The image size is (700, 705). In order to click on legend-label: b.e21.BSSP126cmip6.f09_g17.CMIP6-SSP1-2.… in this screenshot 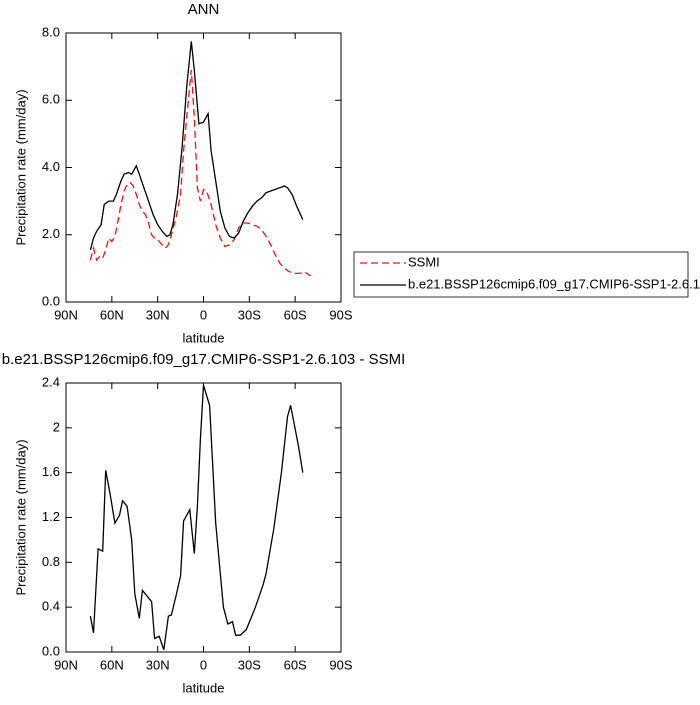, I will do `click(554, 283)`.